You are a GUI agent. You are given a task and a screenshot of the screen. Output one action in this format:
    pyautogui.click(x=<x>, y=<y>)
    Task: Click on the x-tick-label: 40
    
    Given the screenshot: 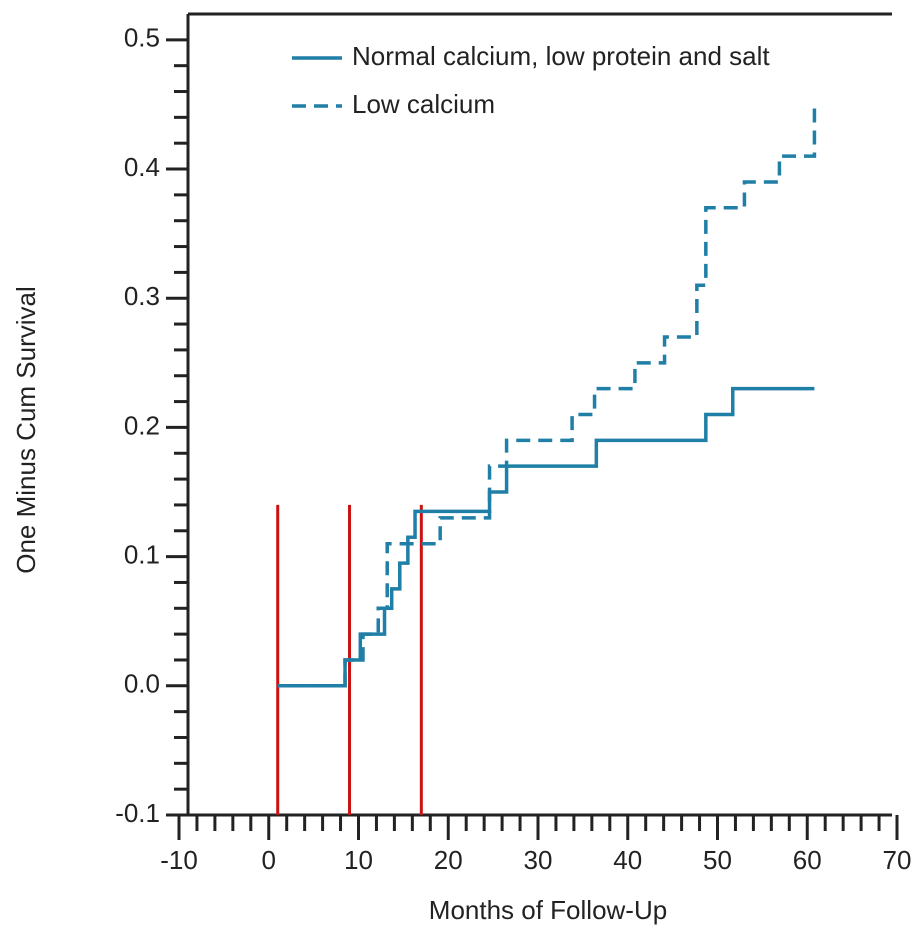 What is the action you would take?
    pyautogui.click(x=627, y=860)
    